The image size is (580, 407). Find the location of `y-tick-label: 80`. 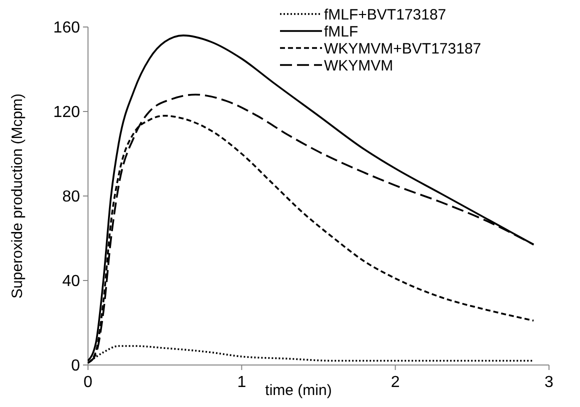

y-tick-label: 80 is located at coordinates (71, 197).